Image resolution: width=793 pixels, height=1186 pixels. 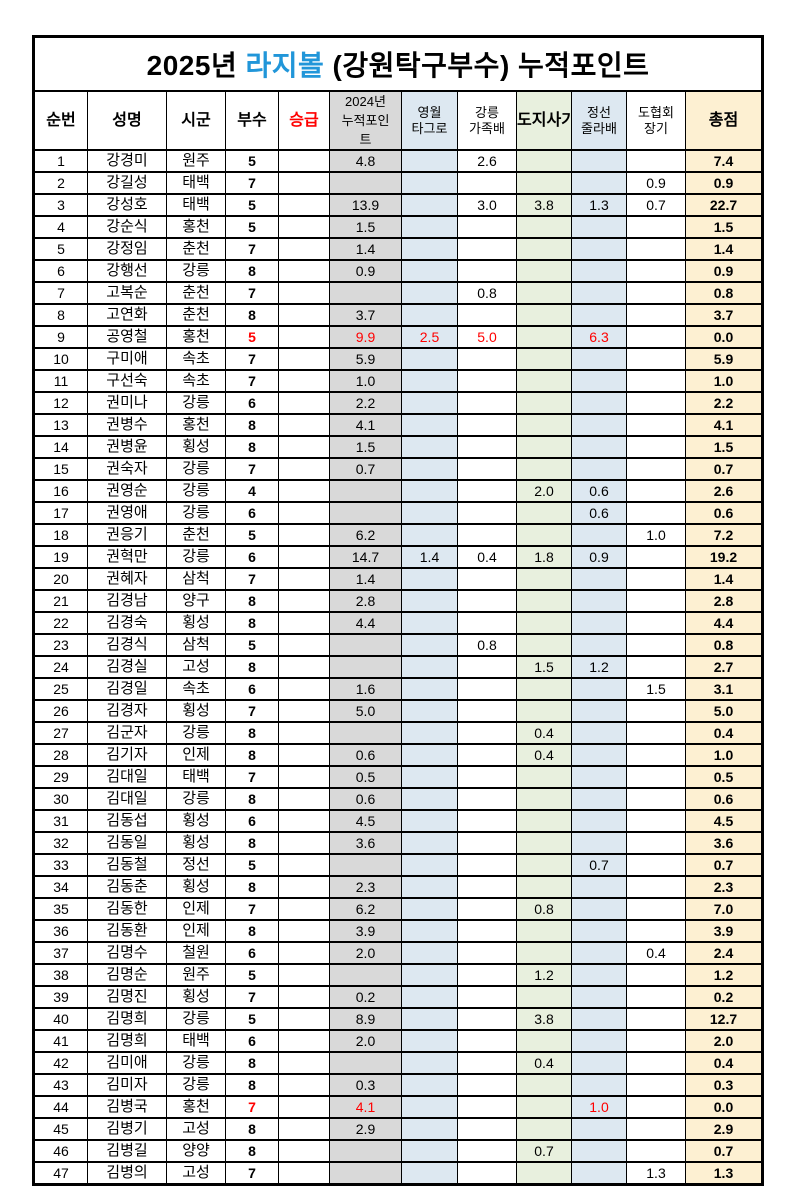 I want to click on total-cell: 2.7, so click(x=724, y=667).